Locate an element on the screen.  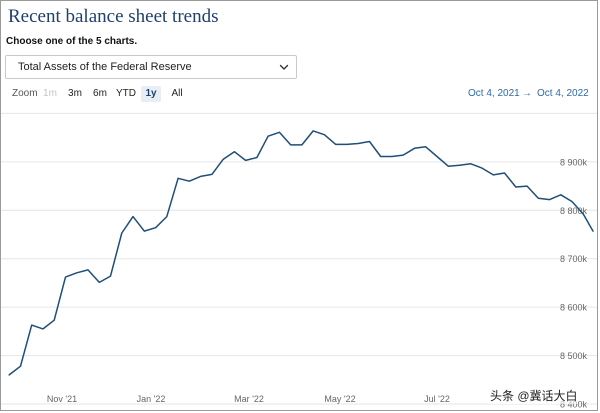
range-end-date: Oct 4, 2022 is located at coordinates (563, 93).